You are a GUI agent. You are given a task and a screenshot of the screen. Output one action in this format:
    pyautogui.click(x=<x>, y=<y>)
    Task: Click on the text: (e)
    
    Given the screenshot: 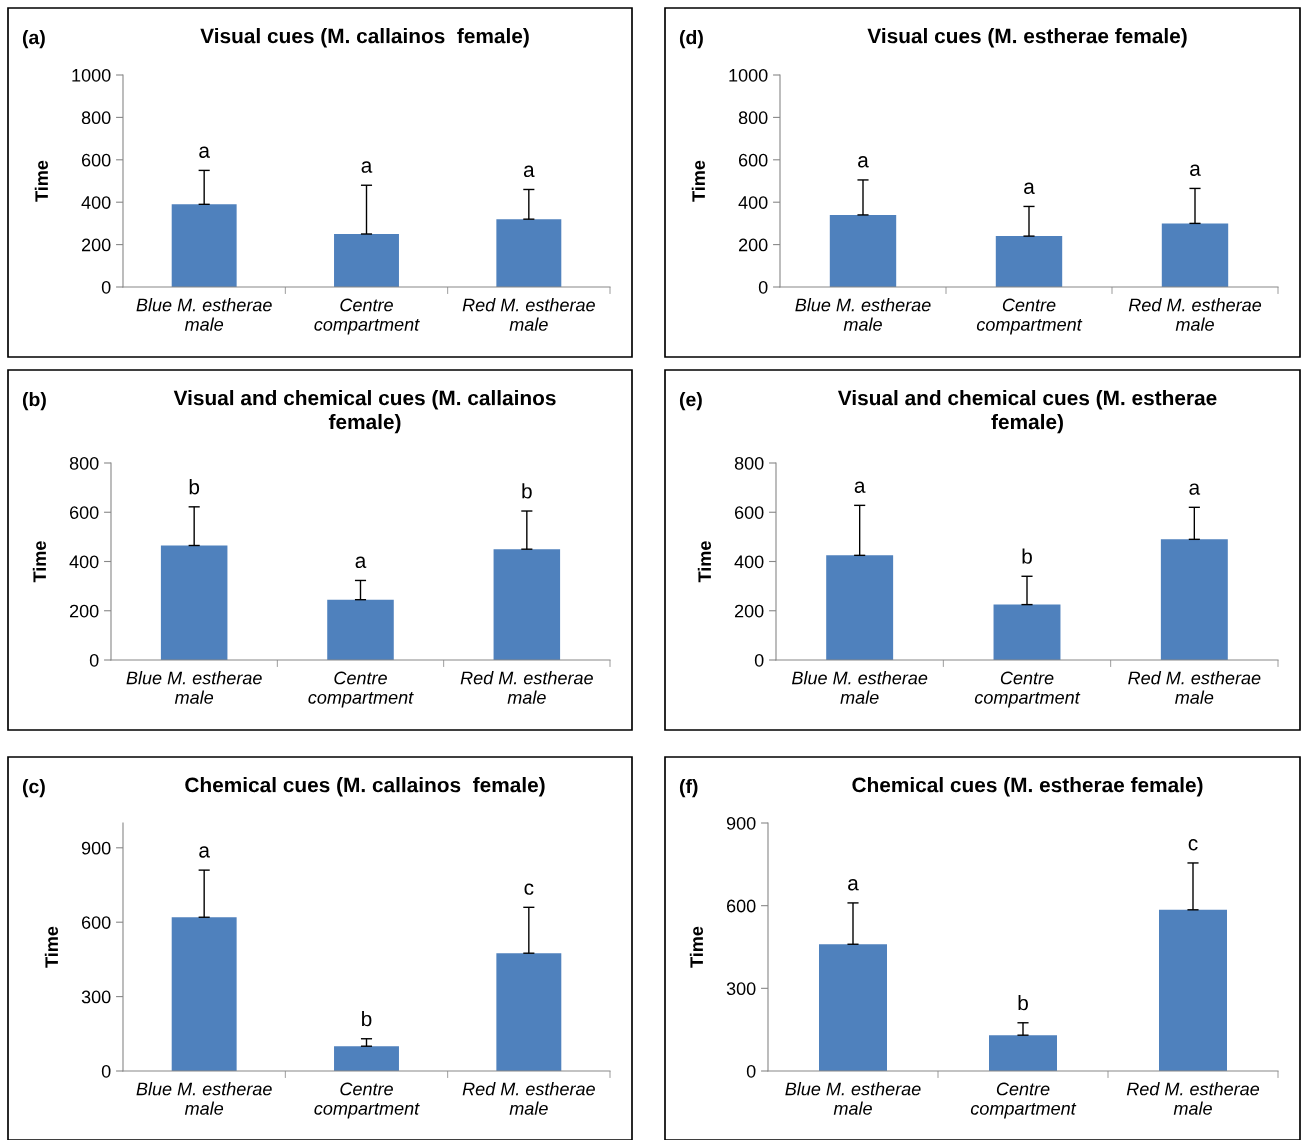 What is the action you would take?
    pyautogui.click(x=690, y=401)
    